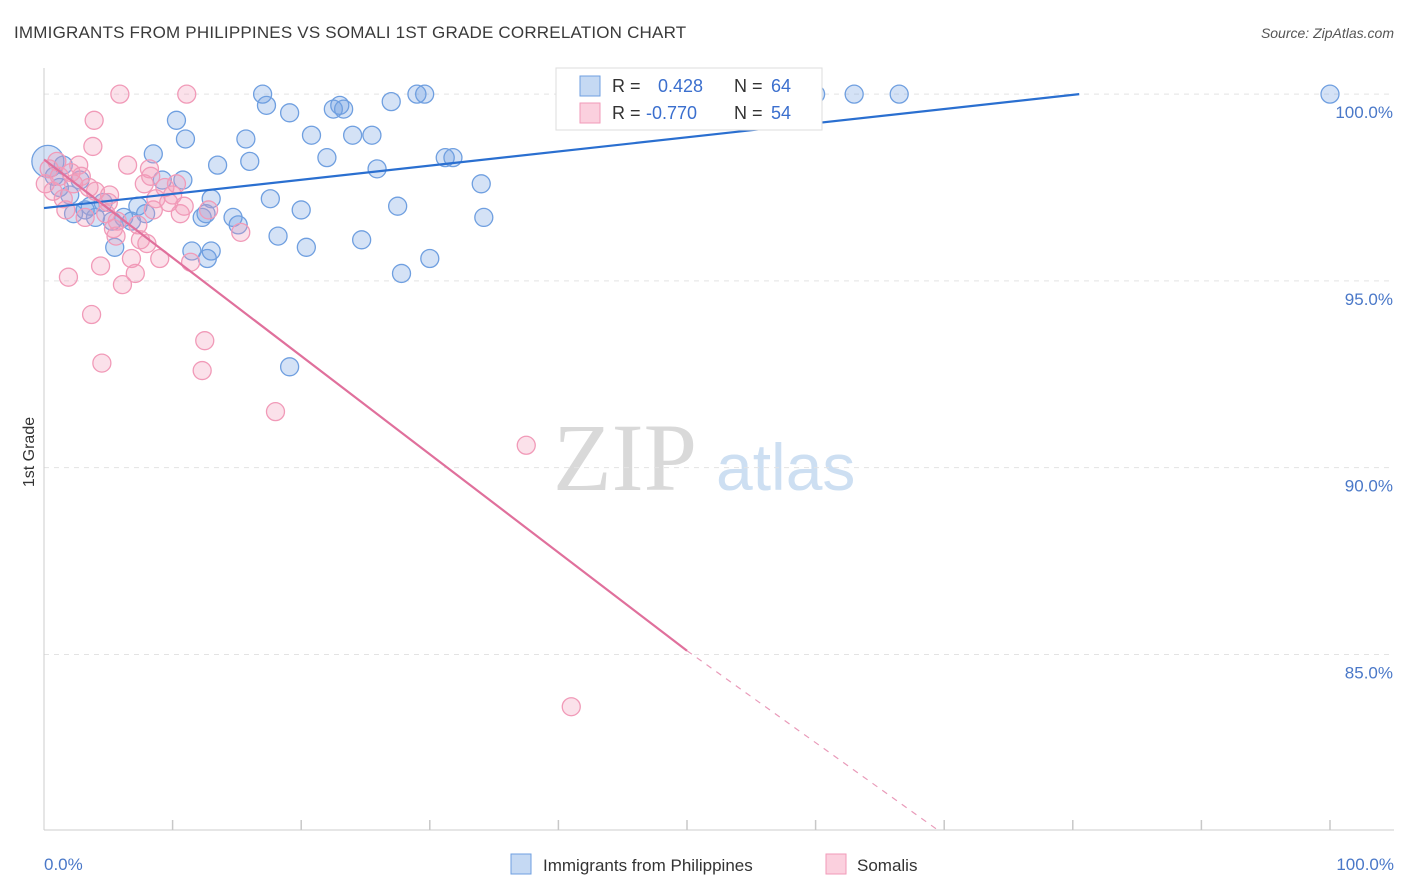  Describe the element at coordinates (561, 151) in the screenshot. I see `trend-line` at that location.